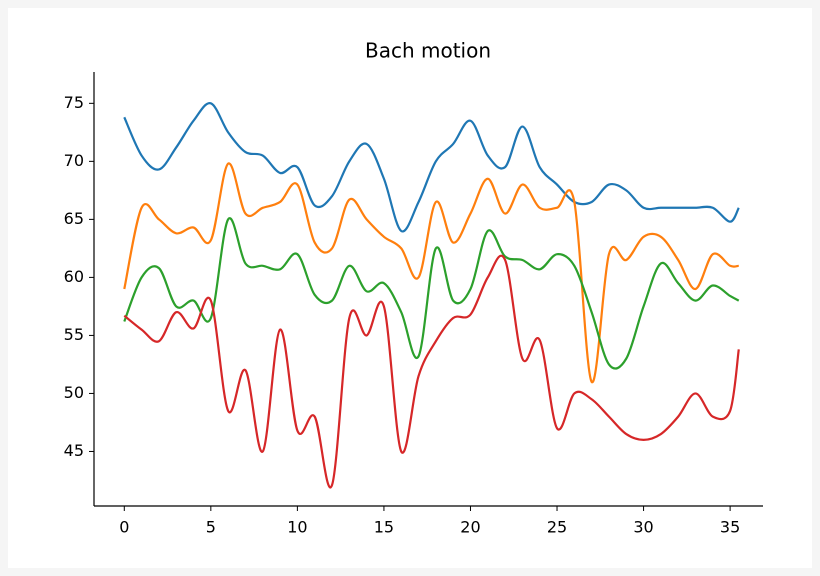 The height and width of the screenshot is (576, 820). What do you see at coordinates (730, 527) in the screenshot?
I see `x-tick-label: 35` at bounding box center [730, 527].